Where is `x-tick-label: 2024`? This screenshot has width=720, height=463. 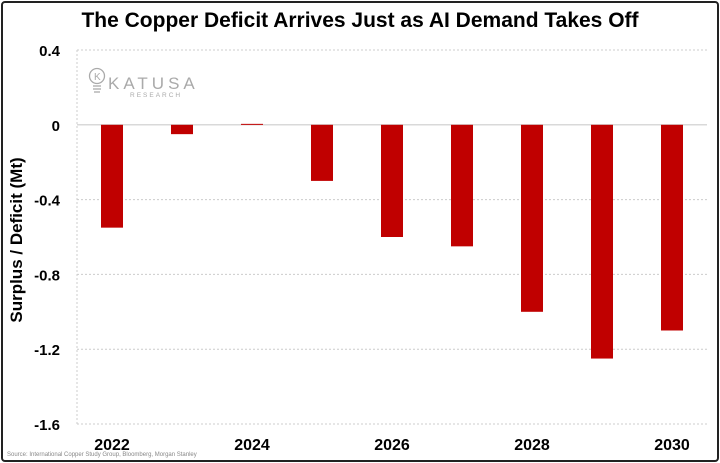
x-tick-label: 2024 is located at coordinates (252, 445).